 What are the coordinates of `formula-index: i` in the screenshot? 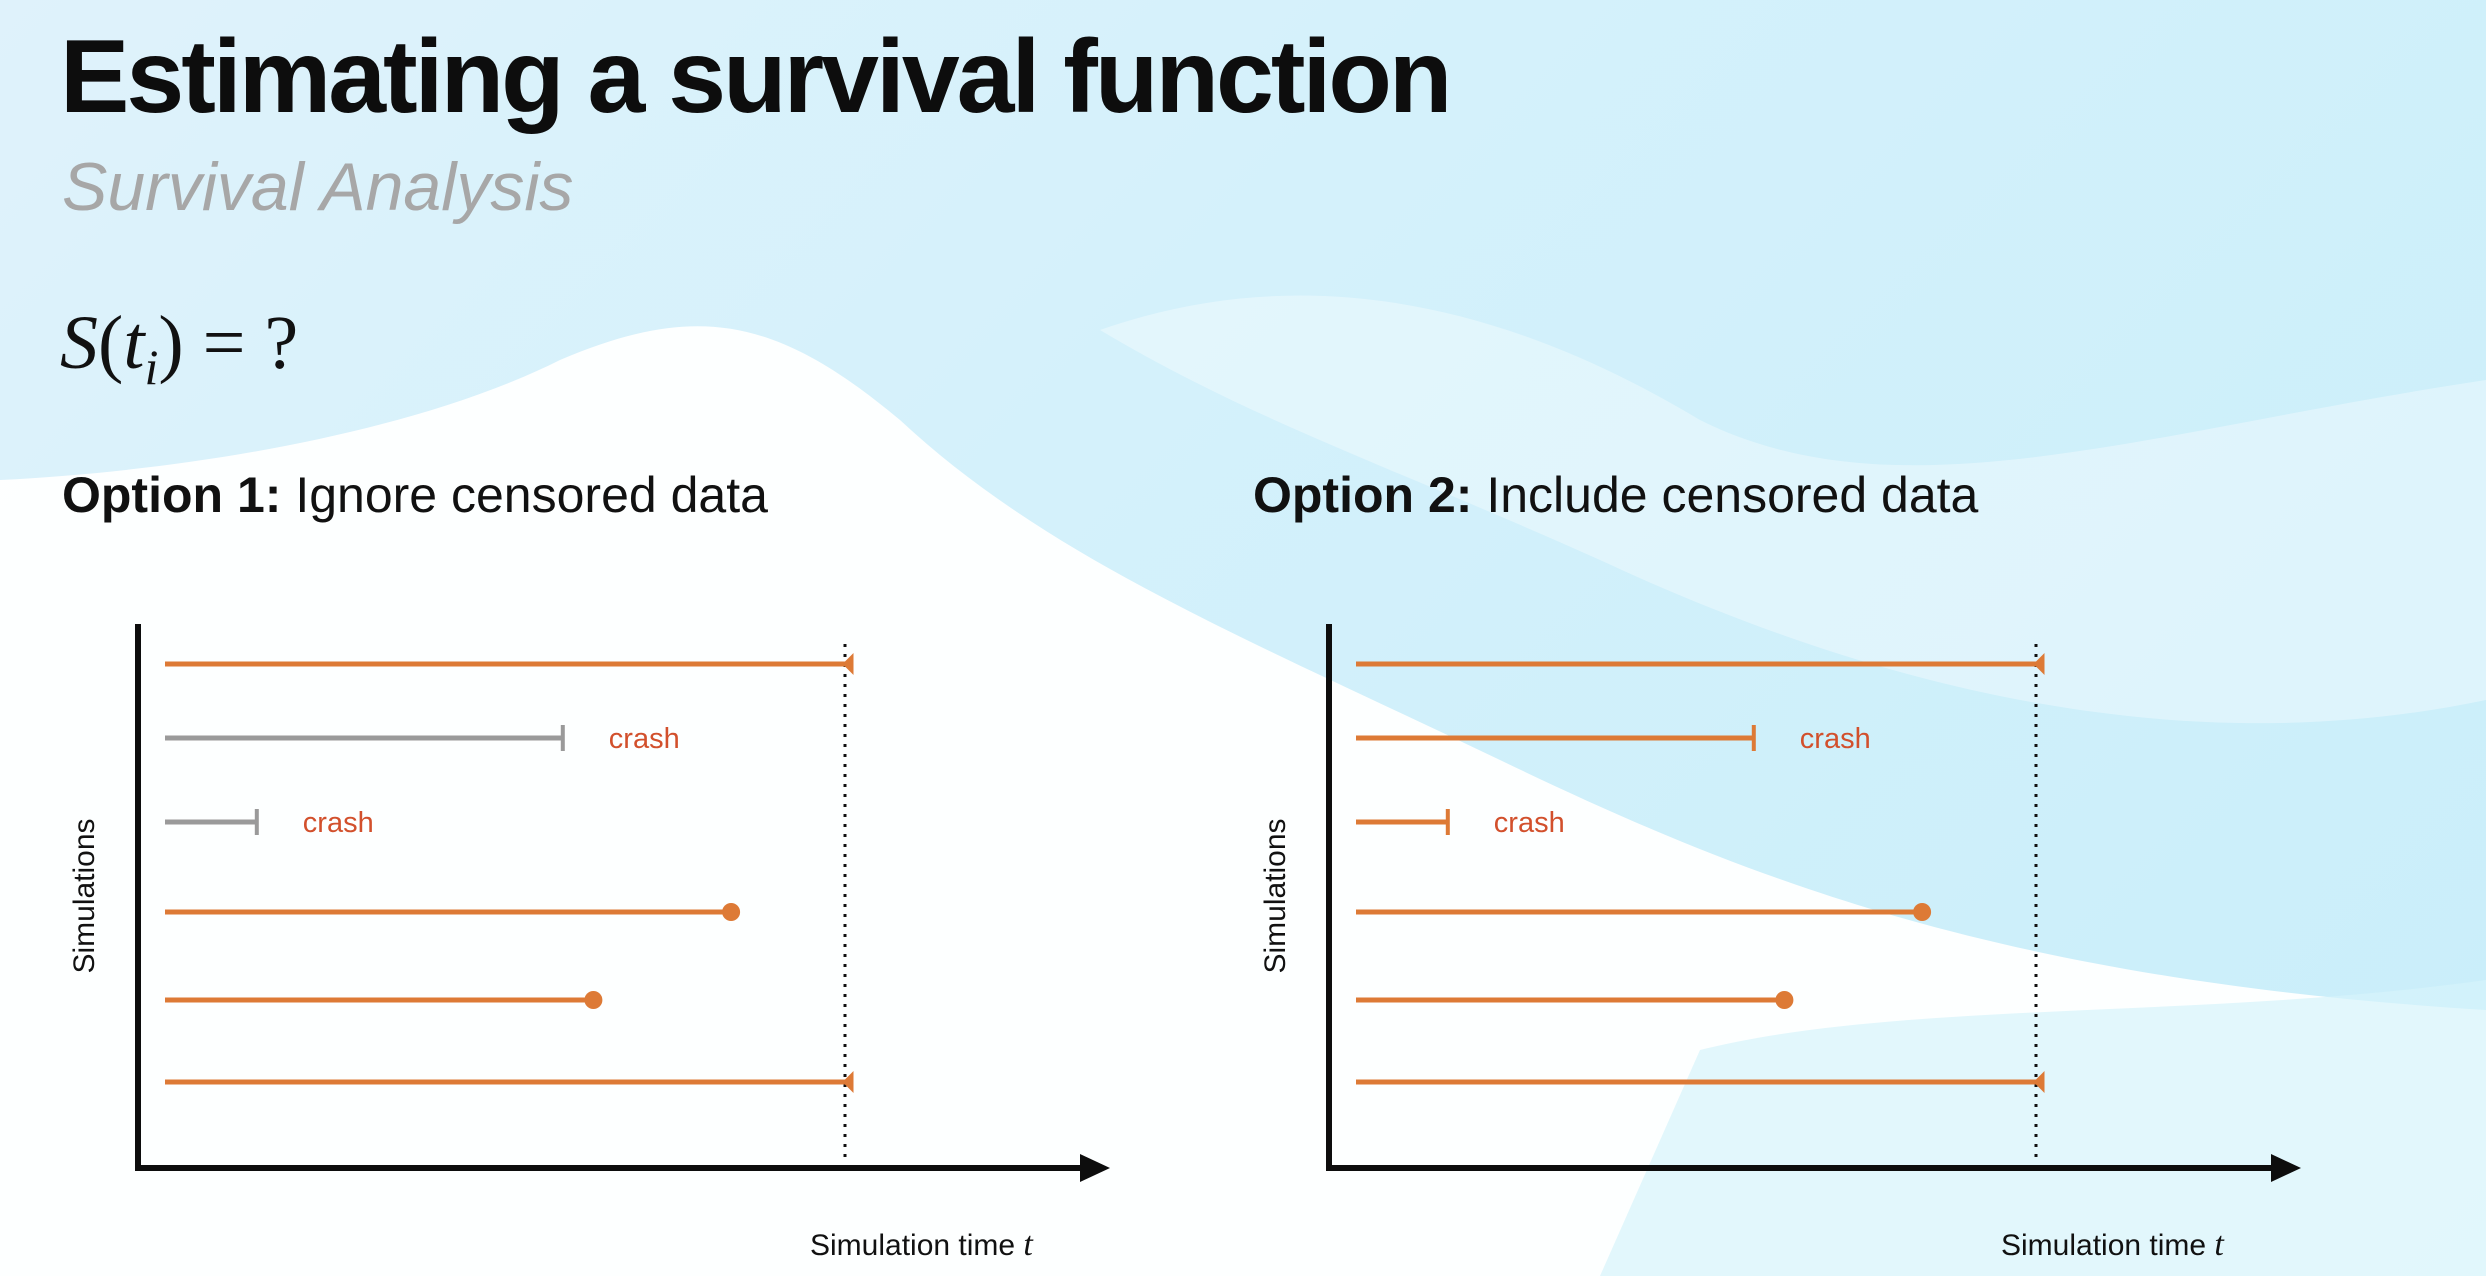 It's located at (151, 367).